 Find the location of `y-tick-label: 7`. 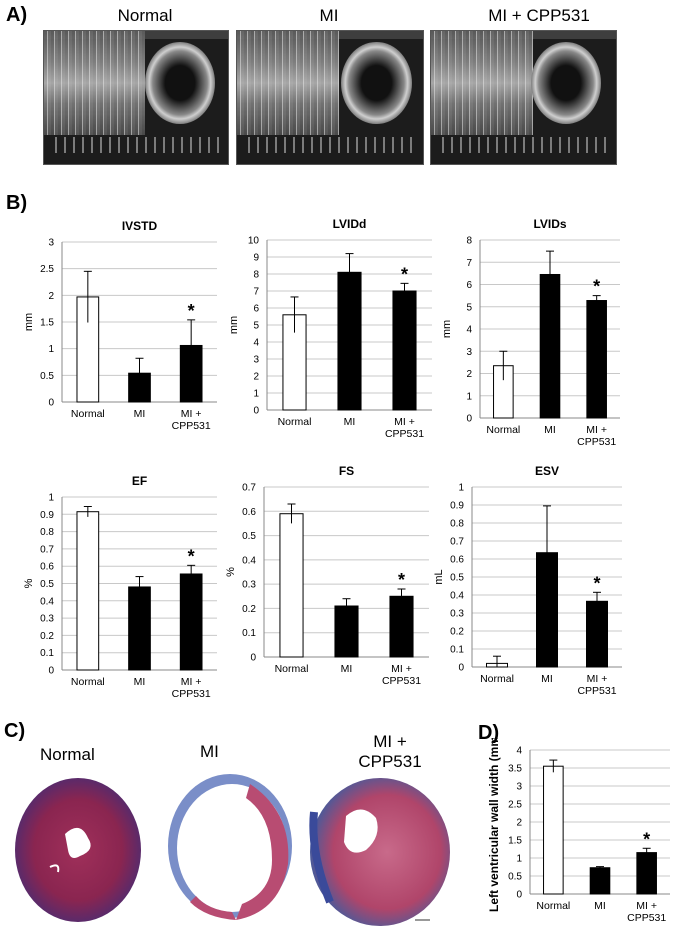

y-tick-label: 7 is located at coordinates (469, 263).